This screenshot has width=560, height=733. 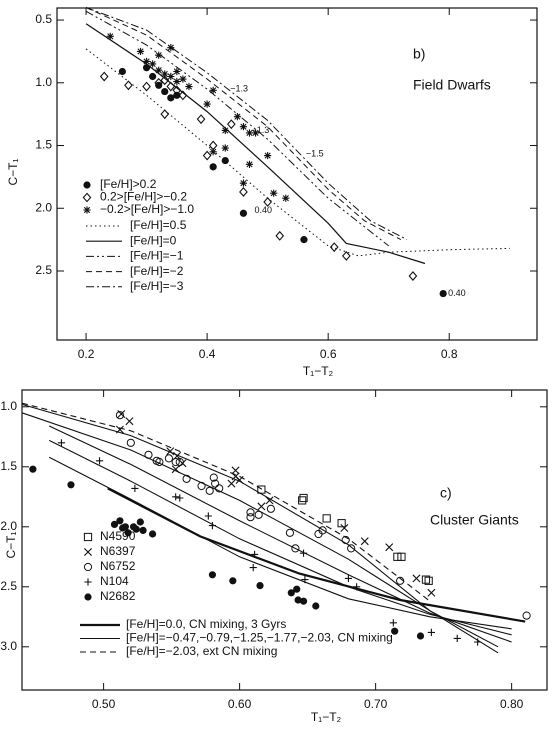 I want to click on legend-label: [Fe/H]=−3, so click(x=157, y=286).